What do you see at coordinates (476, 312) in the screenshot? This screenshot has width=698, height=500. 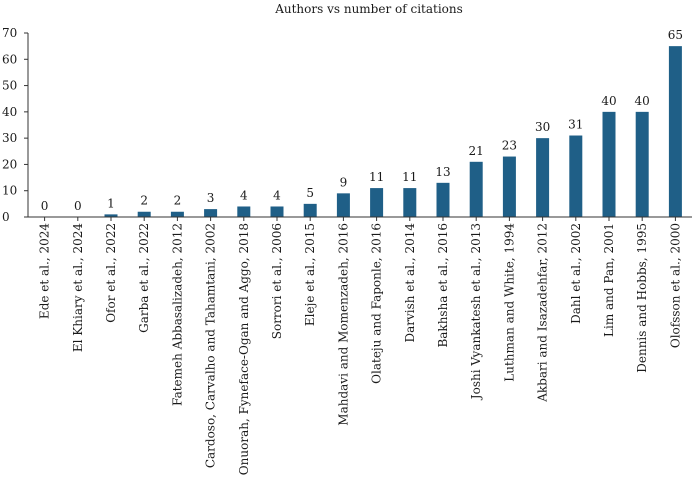 I see `x-tick-label: Joshi Vyankatesh et al., 2013` at bounding box center [476, 312].